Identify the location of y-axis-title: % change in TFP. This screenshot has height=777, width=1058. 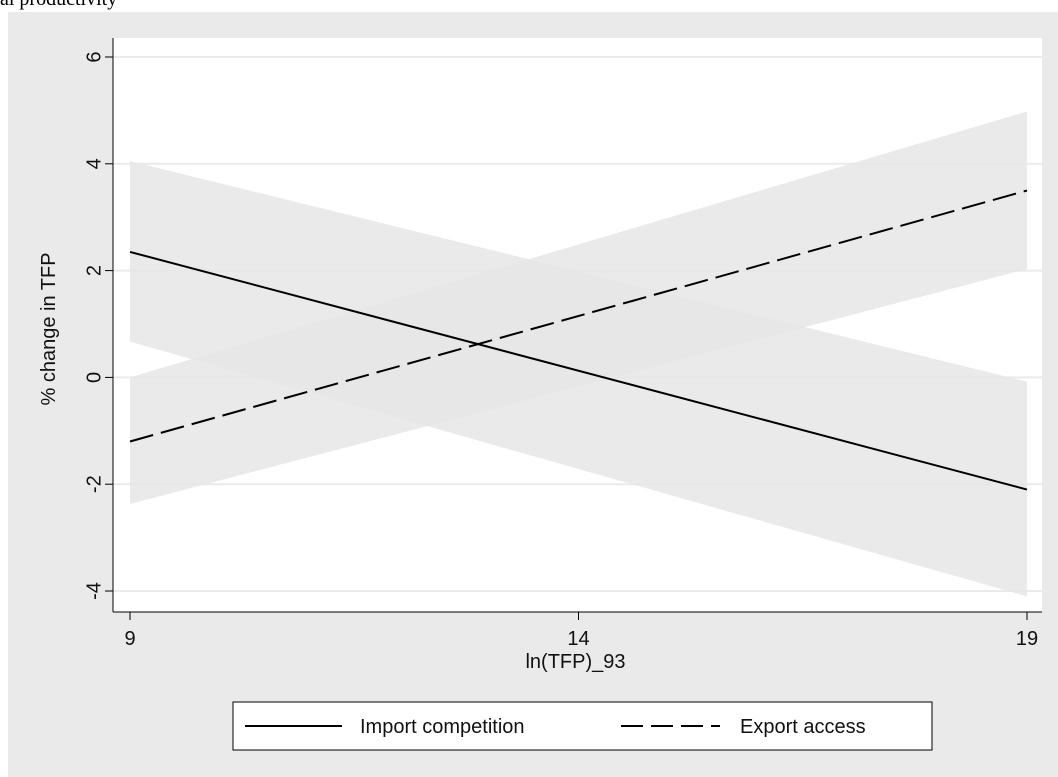
(49, 328).